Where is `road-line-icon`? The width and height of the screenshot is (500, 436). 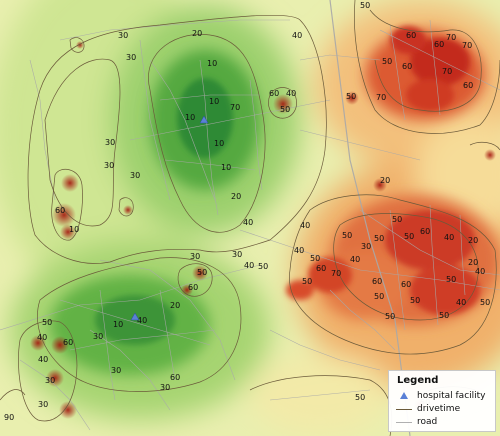
road-line-icon is located at coordinates (404, 422).